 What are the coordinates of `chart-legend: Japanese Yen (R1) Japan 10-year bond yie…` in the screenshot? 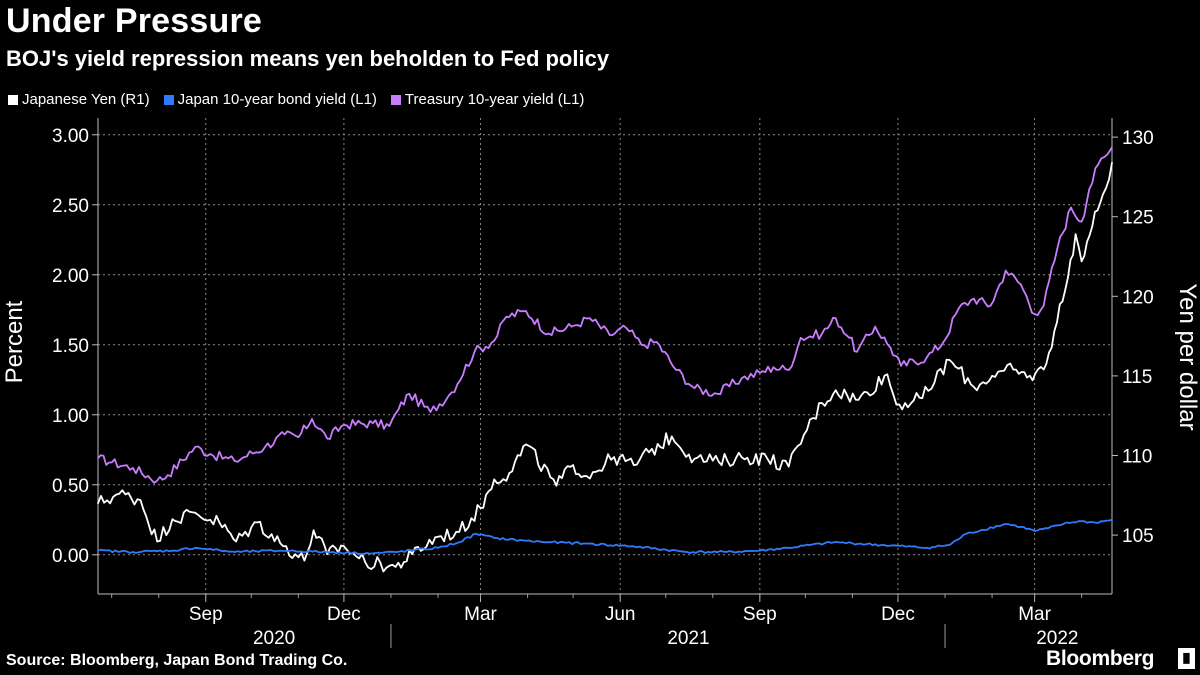 It's located at (303, 99).